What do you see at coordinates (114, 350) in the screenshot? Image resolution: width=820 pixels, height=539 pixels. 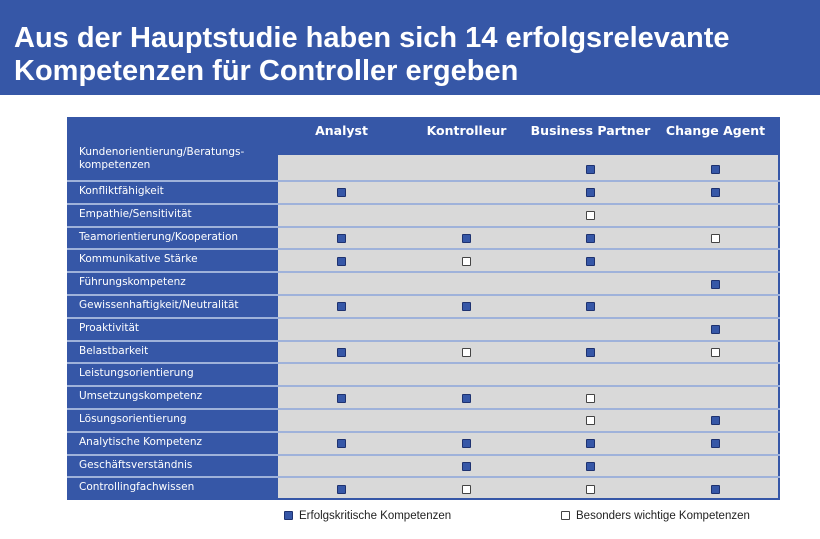 I see `row-label: Belastbarkeit` at bounding box center [114, 350].